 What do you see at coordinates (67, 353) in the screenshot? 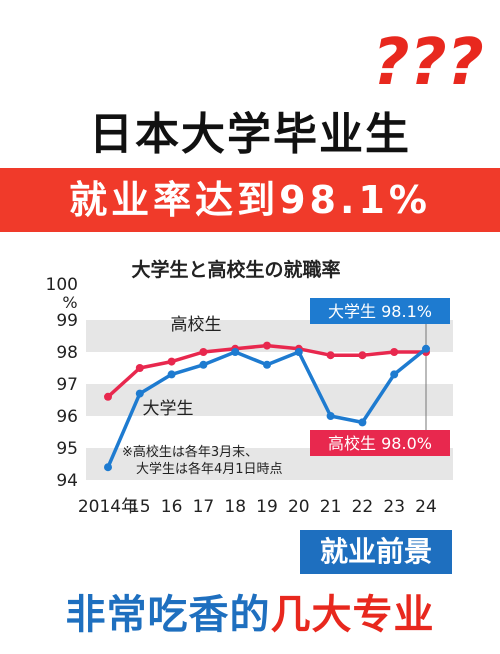
I see `y-tick-label: 98` at bounding box center [67, 353].